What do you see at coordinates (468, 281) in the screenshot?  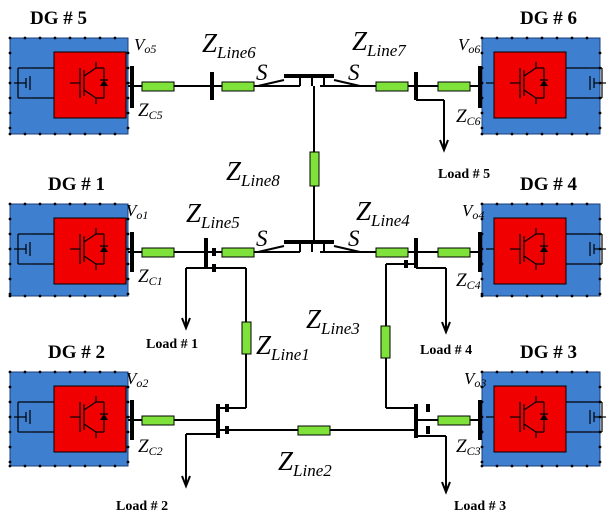 I see `zc4-label: ZC4` at bounding box center [468, 281].